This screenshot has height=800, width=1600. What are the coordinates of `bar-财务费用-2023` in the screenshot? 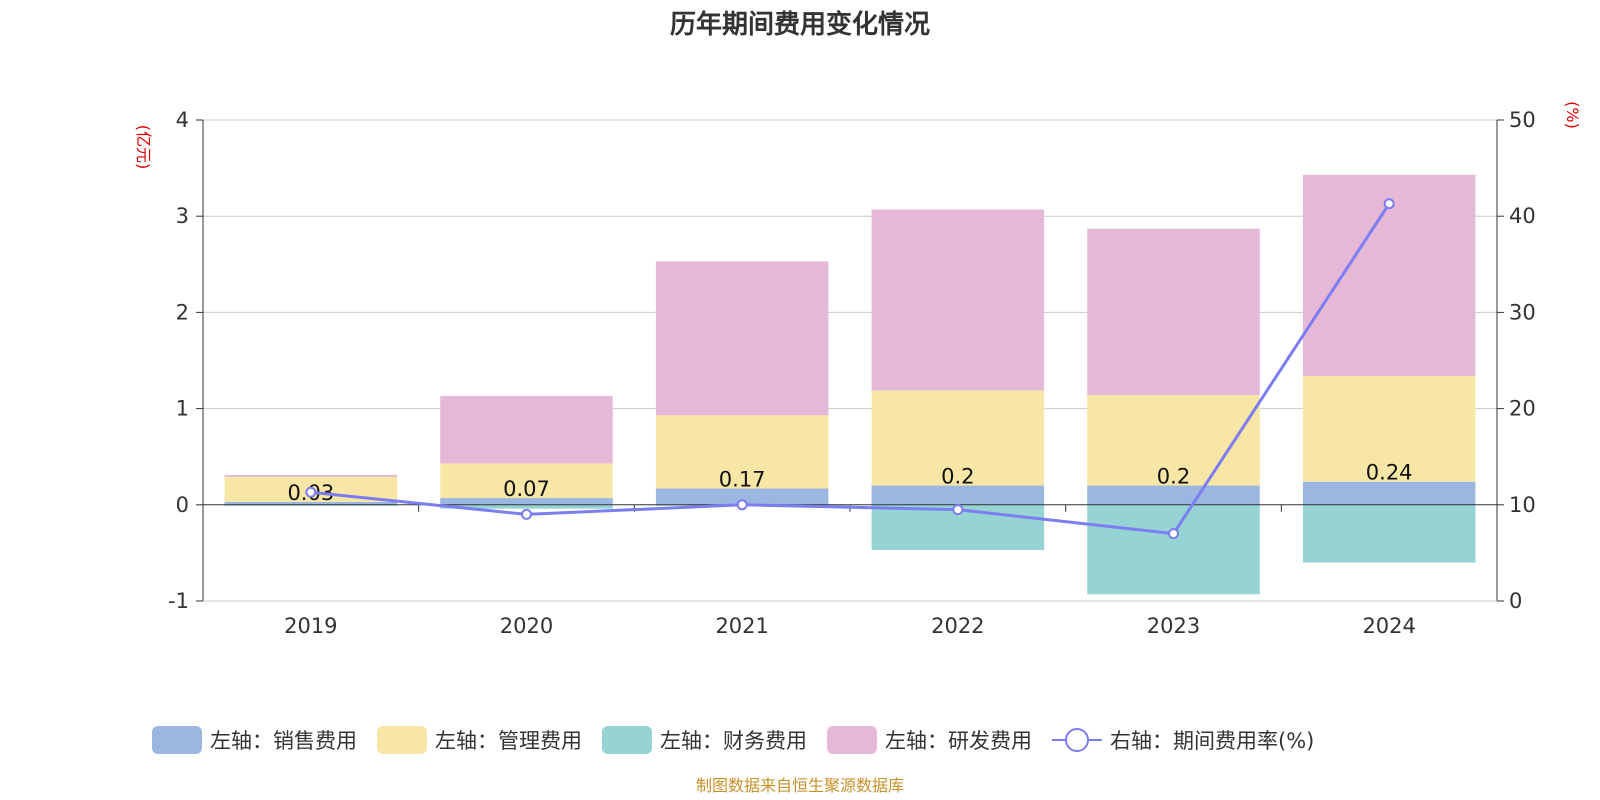 It's located at (1173, 549).